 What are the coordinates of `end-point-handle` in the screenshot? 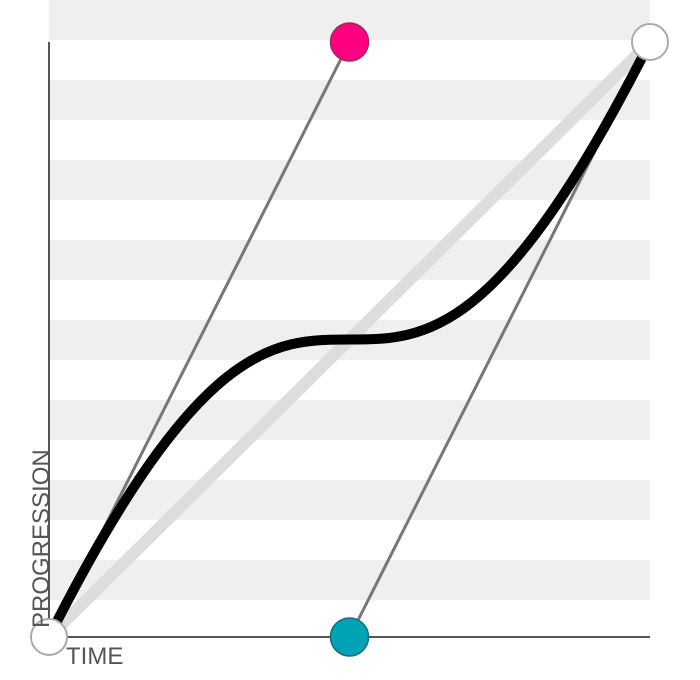 It's located at (650, 42).